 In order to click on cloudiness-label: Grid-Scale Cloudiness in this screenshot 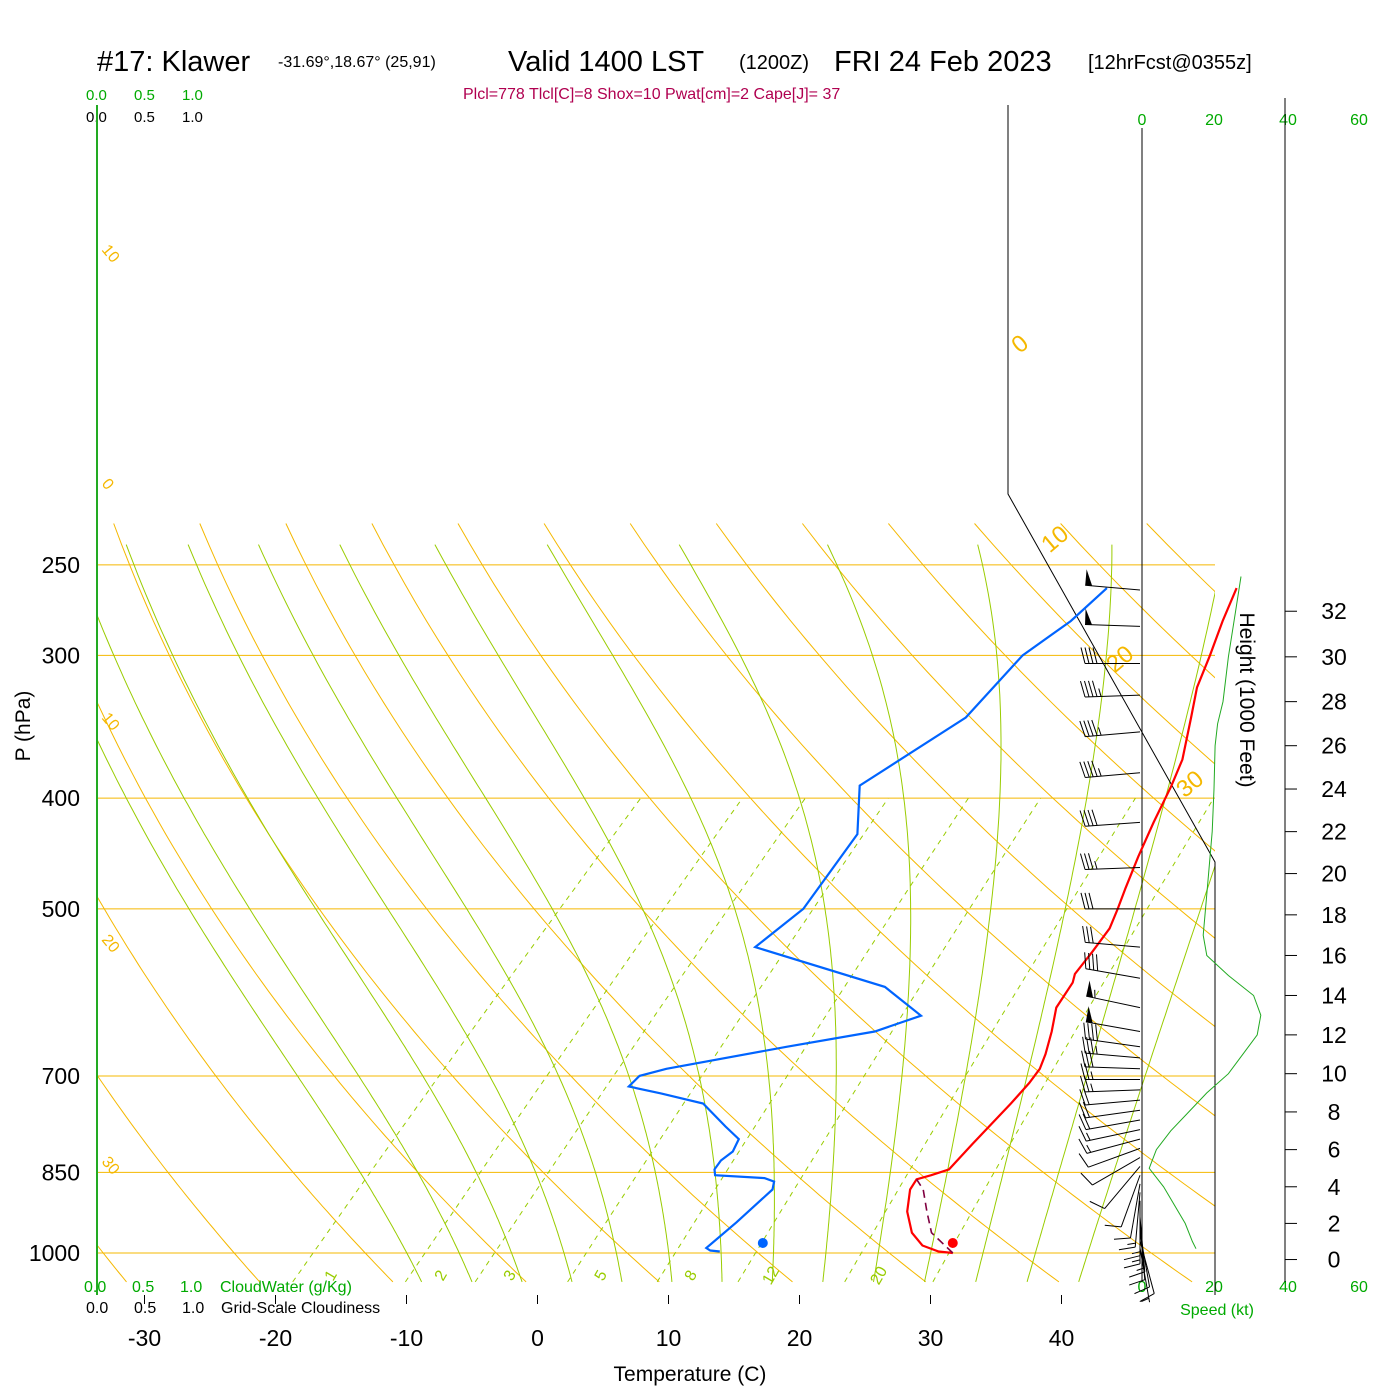, I will do `click(300, 1308)`.